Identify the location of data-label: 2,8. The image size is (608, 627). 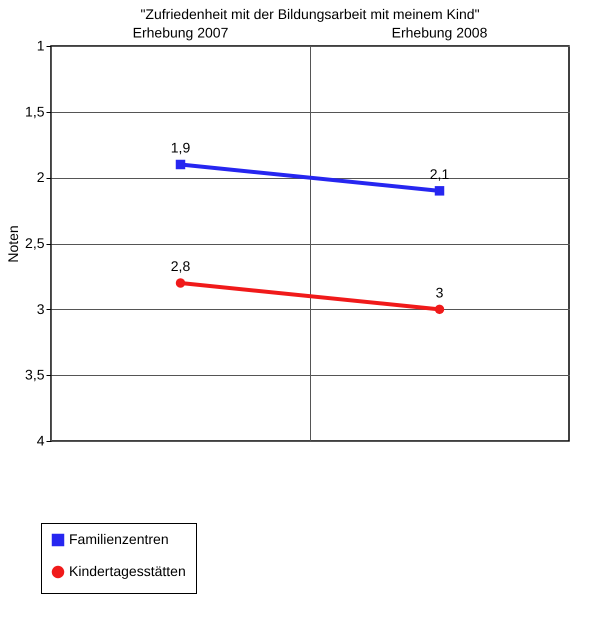
(180, 266).